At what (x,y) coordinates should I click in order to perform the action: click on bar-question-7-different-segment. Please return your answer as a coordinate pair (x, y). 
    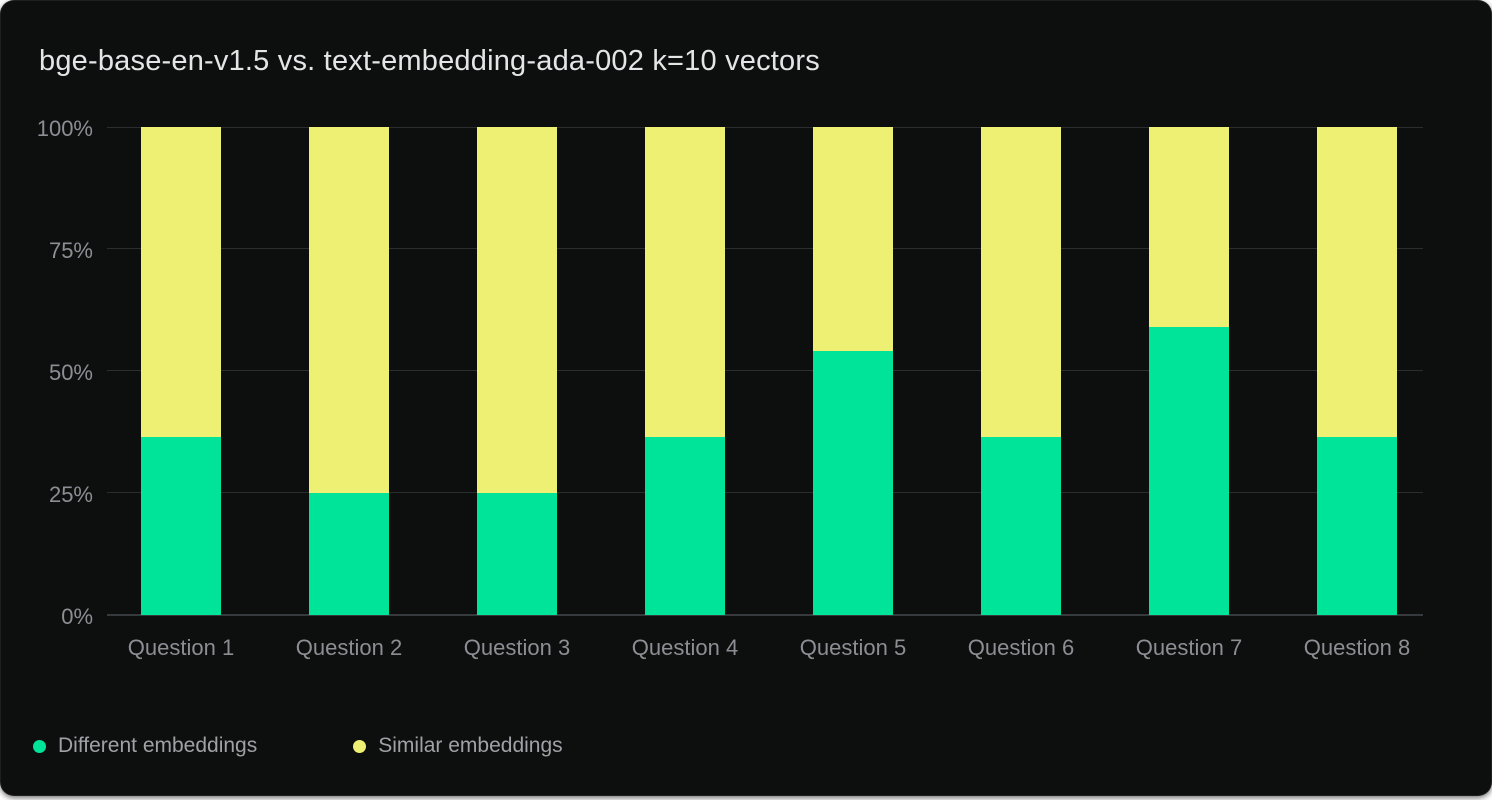
    Looking at the image, I should click on (1189, 470).